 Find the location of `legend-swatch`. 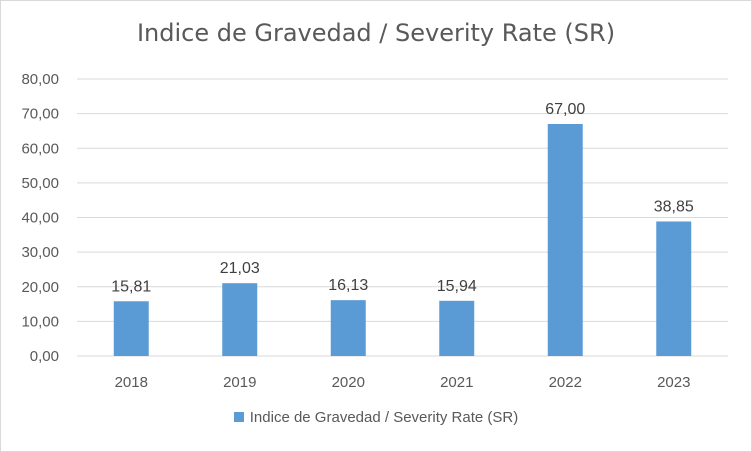

legend-swatch is located at coordinates (238, 417).